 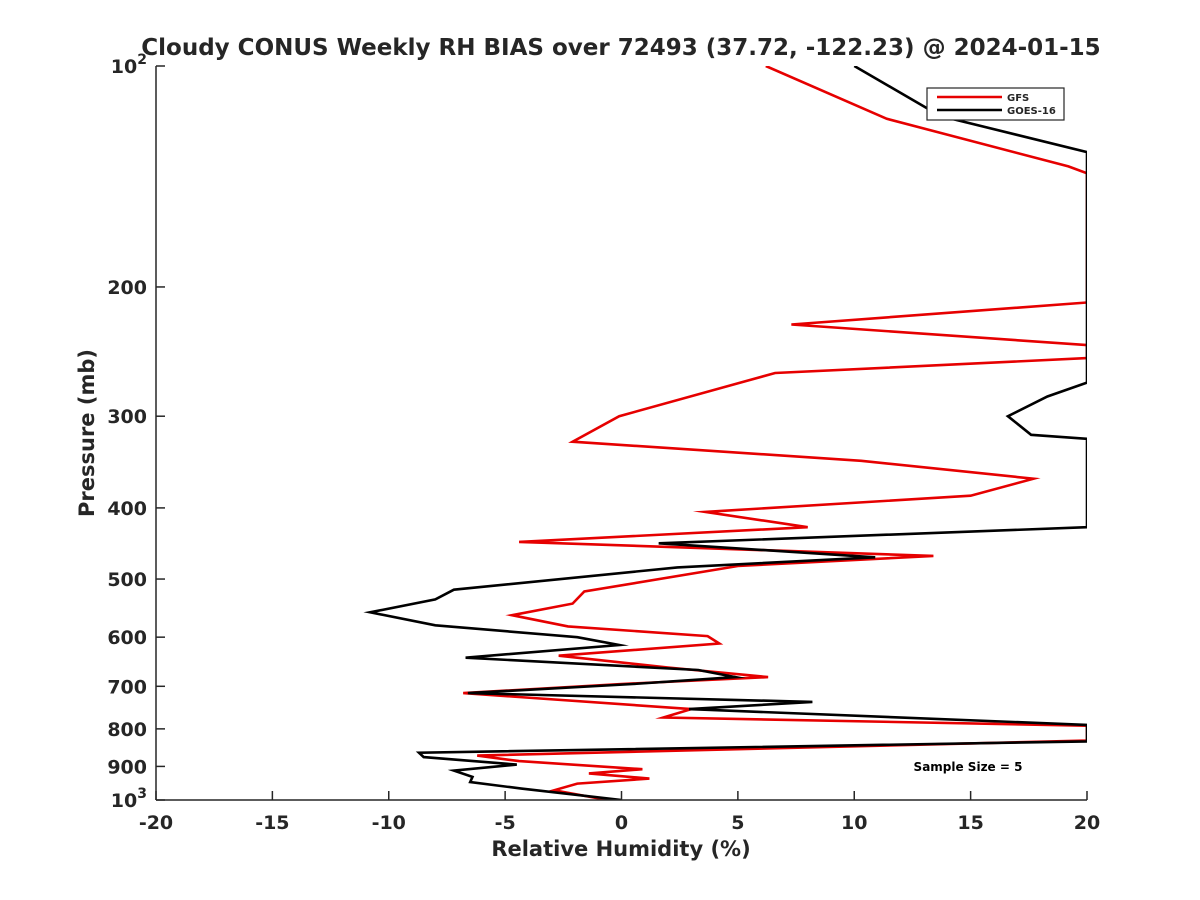 I want to click on y-tick-label: 200, so click(x=127, y=288).